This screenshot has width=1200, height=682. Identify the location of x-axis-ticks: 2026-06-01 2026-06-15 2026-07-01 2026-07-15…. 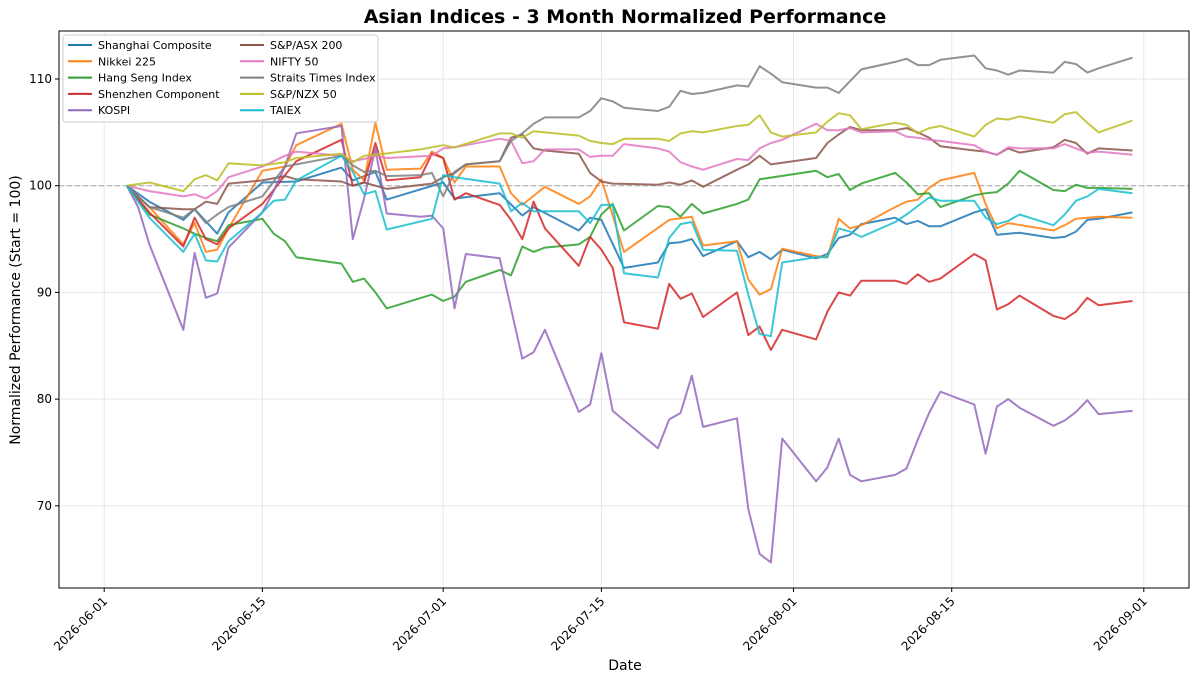
(600, 620).